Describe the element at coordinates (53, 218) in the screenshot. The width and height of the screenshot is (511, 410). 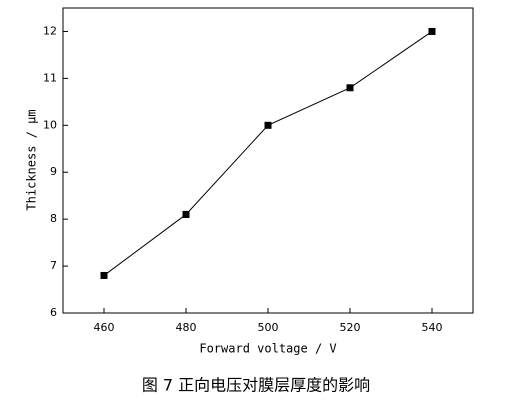
I see `y-tick-label: 8` at that location.